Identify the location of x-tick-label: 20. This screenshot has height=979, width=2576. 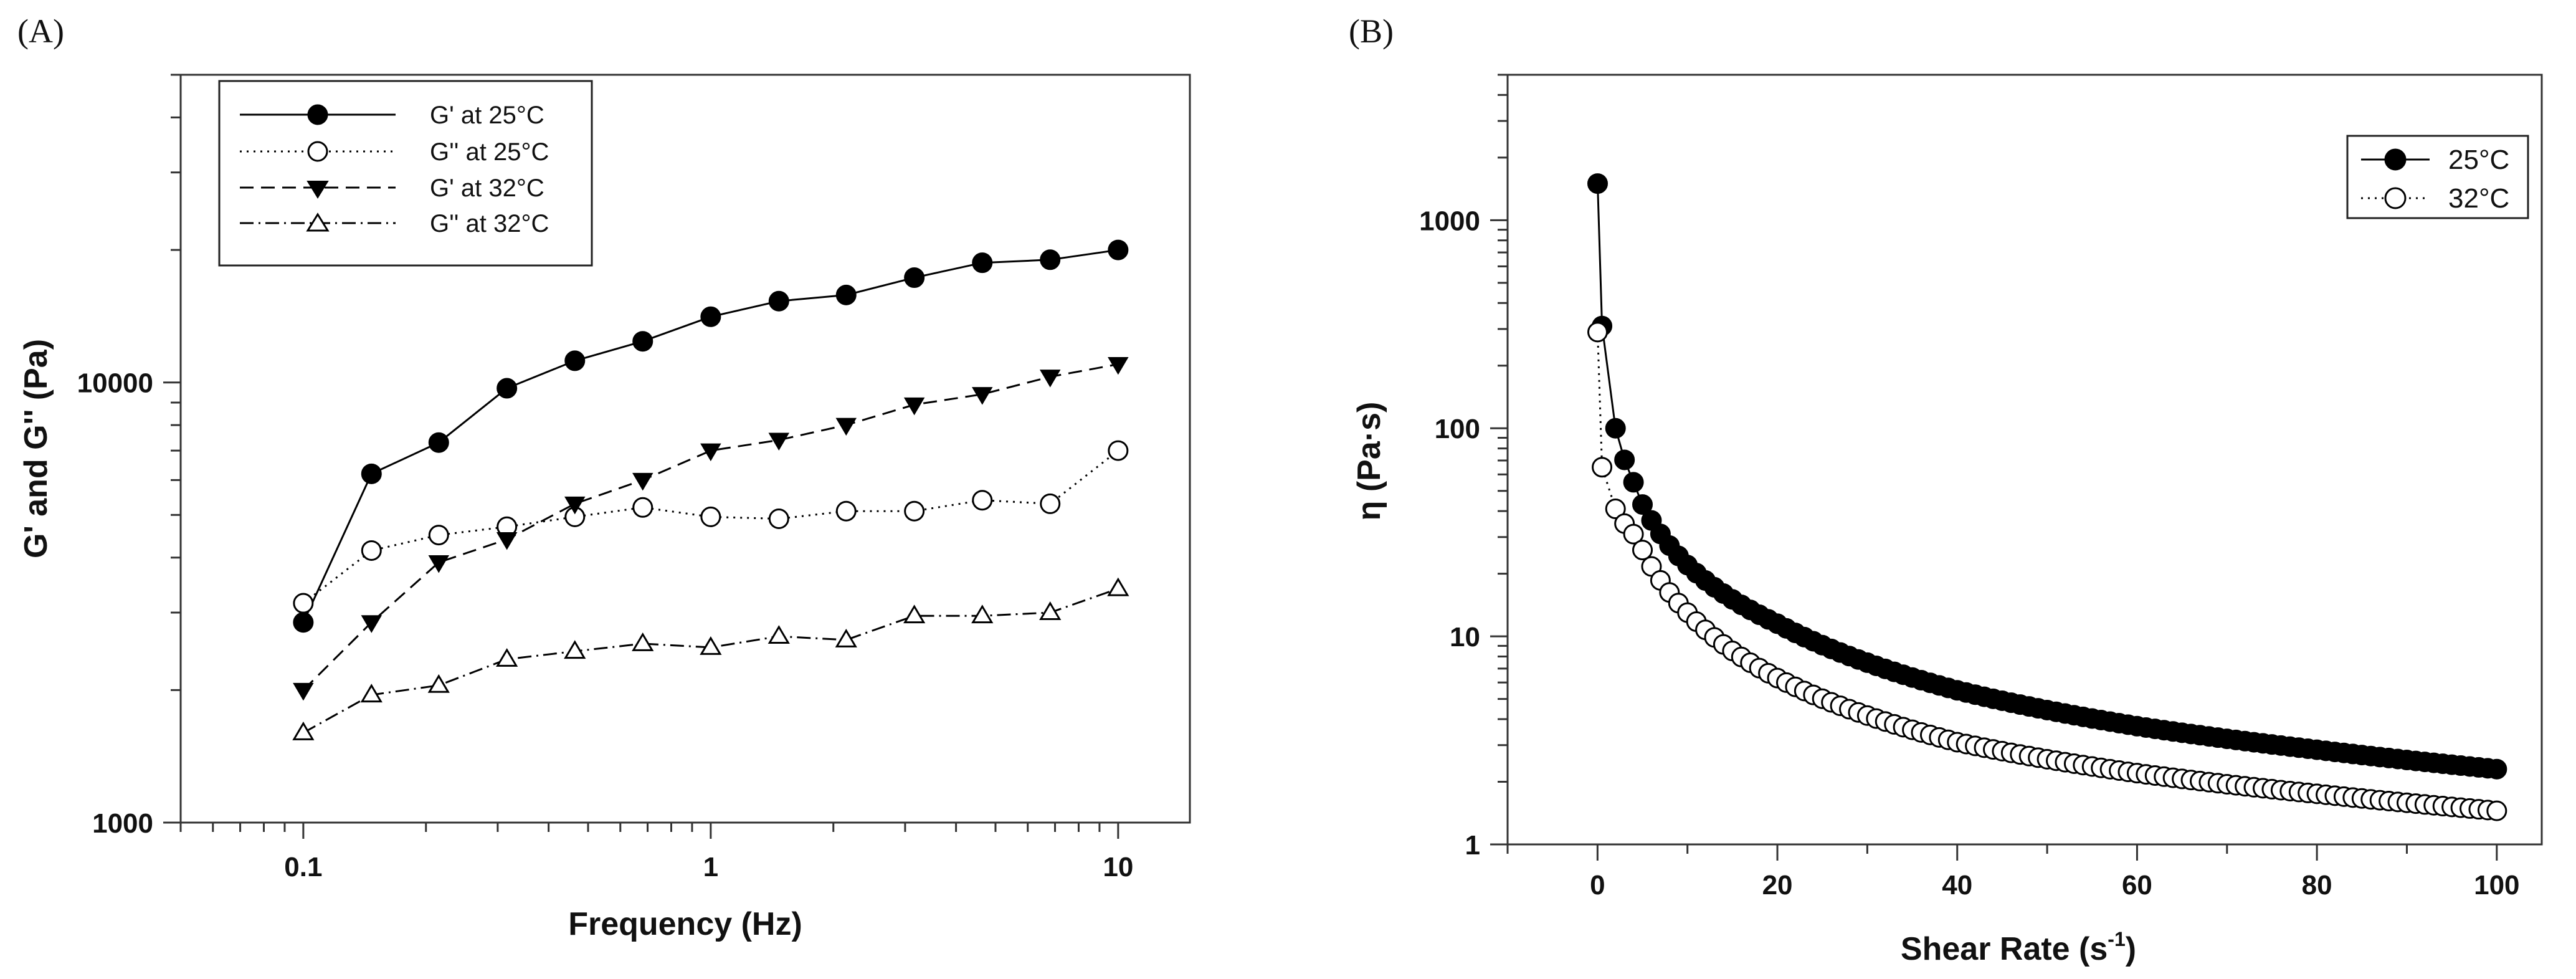
(1777, 885).